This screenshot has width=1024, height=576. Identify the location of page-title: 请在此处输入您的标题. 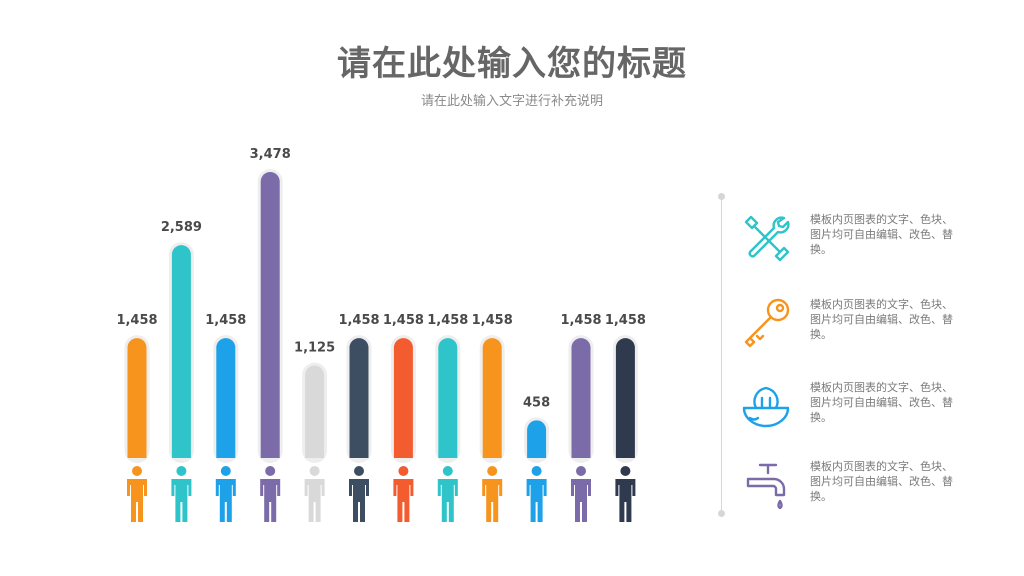
(512, 64).